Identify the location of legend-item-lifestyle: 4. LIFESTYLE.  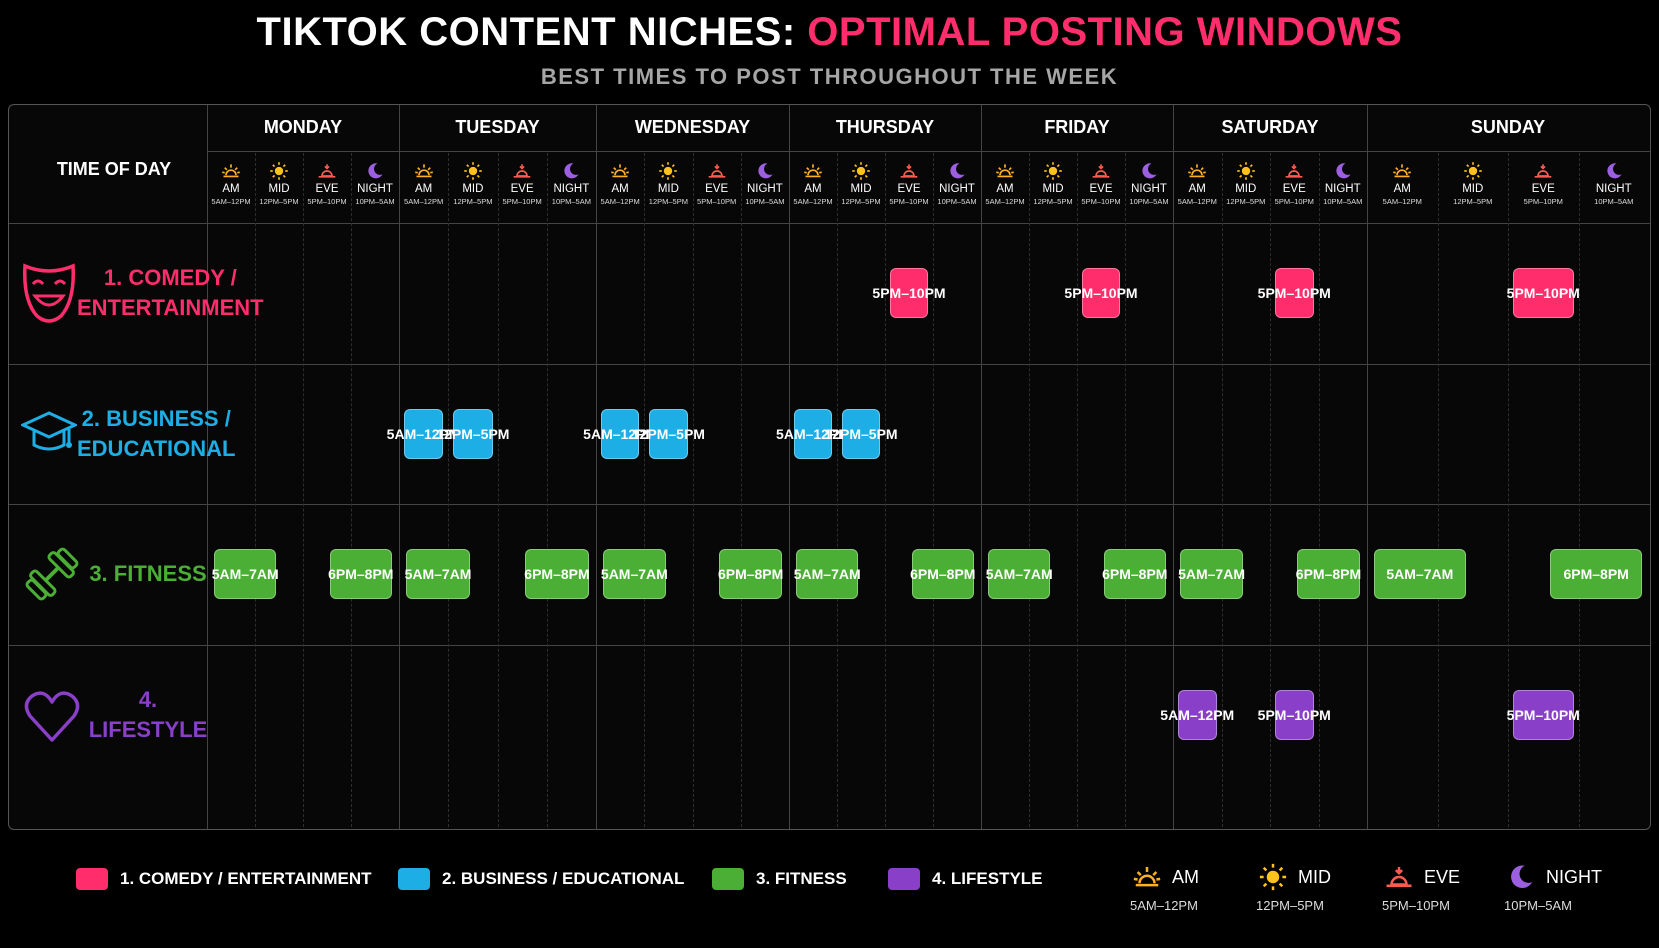
(965, 879).